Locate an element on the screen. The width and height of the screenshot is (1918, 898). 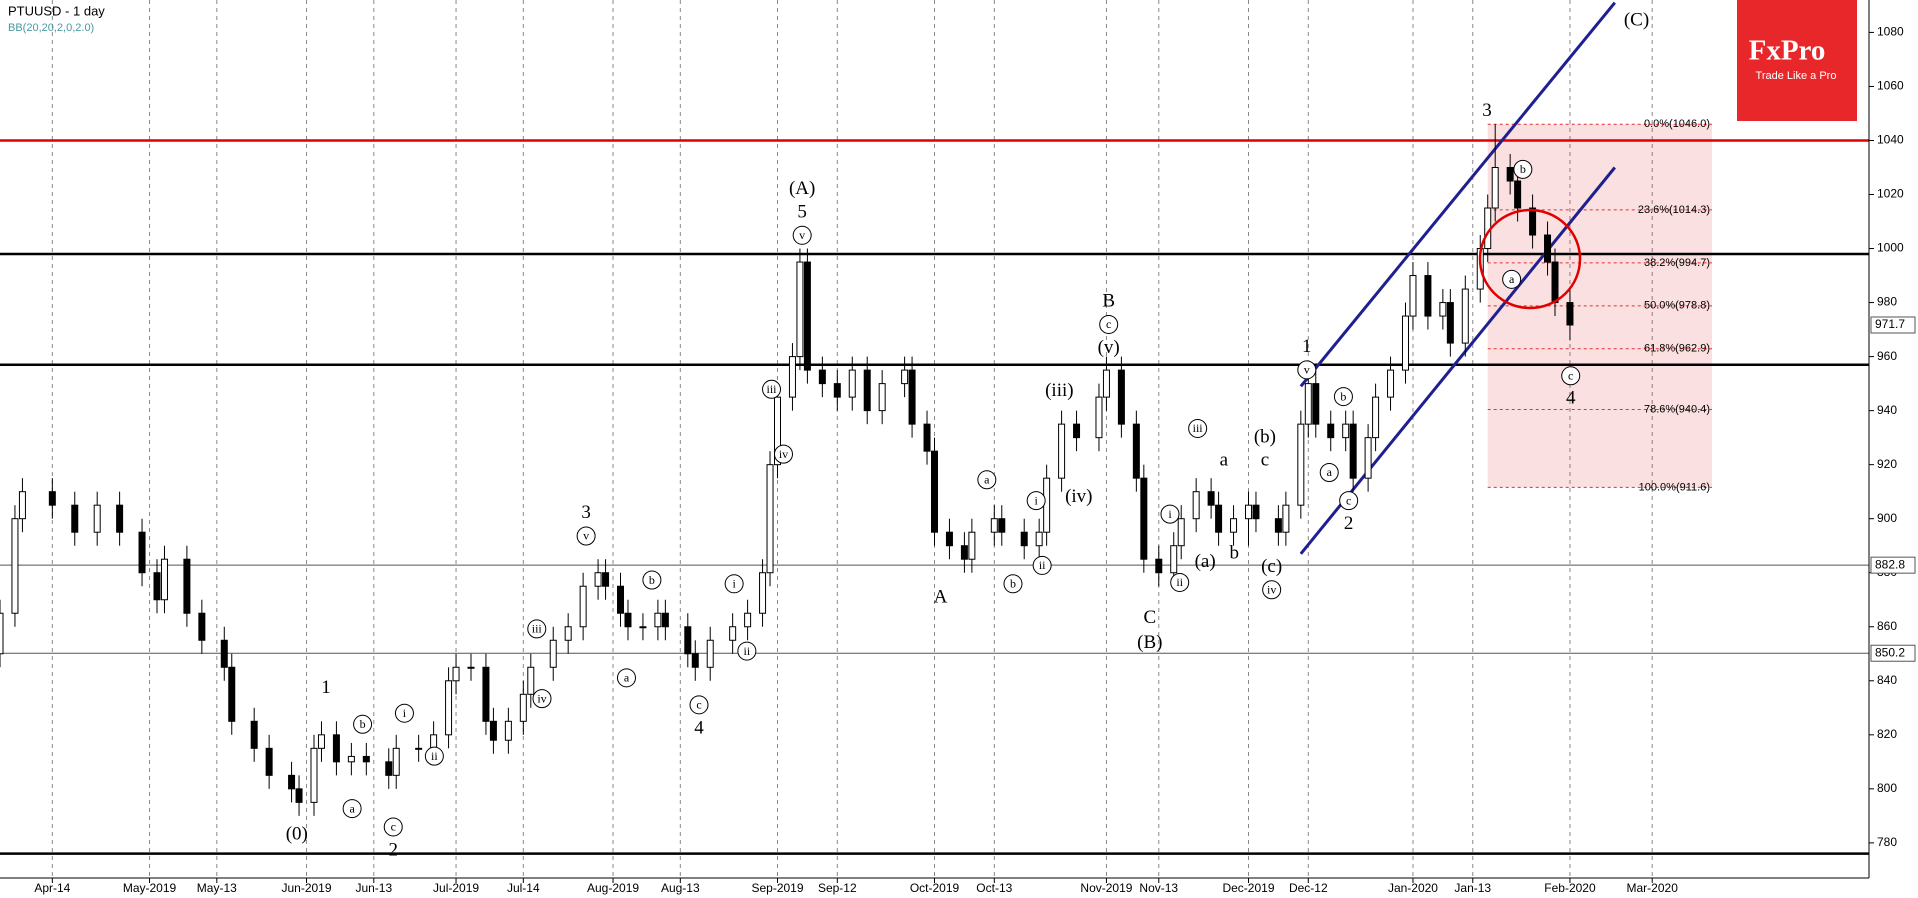
wave-label: i is located at coordinates (405, 713).